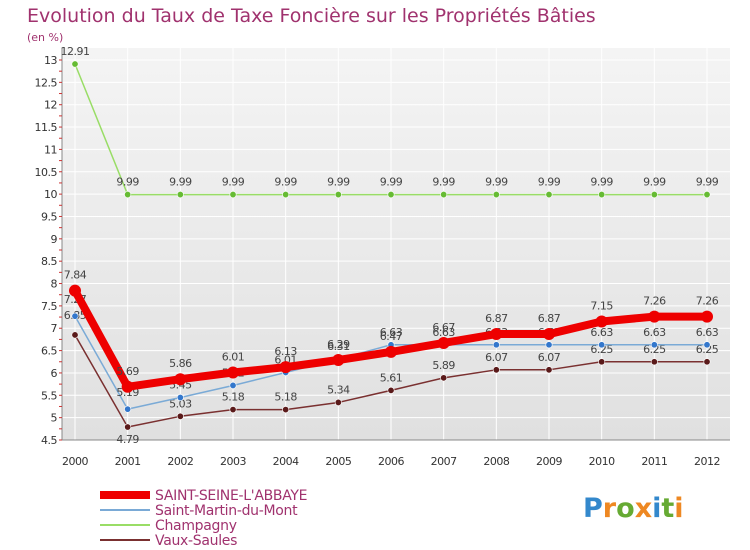  I want to click on x-tick-label: 2009, so click(549, 461).